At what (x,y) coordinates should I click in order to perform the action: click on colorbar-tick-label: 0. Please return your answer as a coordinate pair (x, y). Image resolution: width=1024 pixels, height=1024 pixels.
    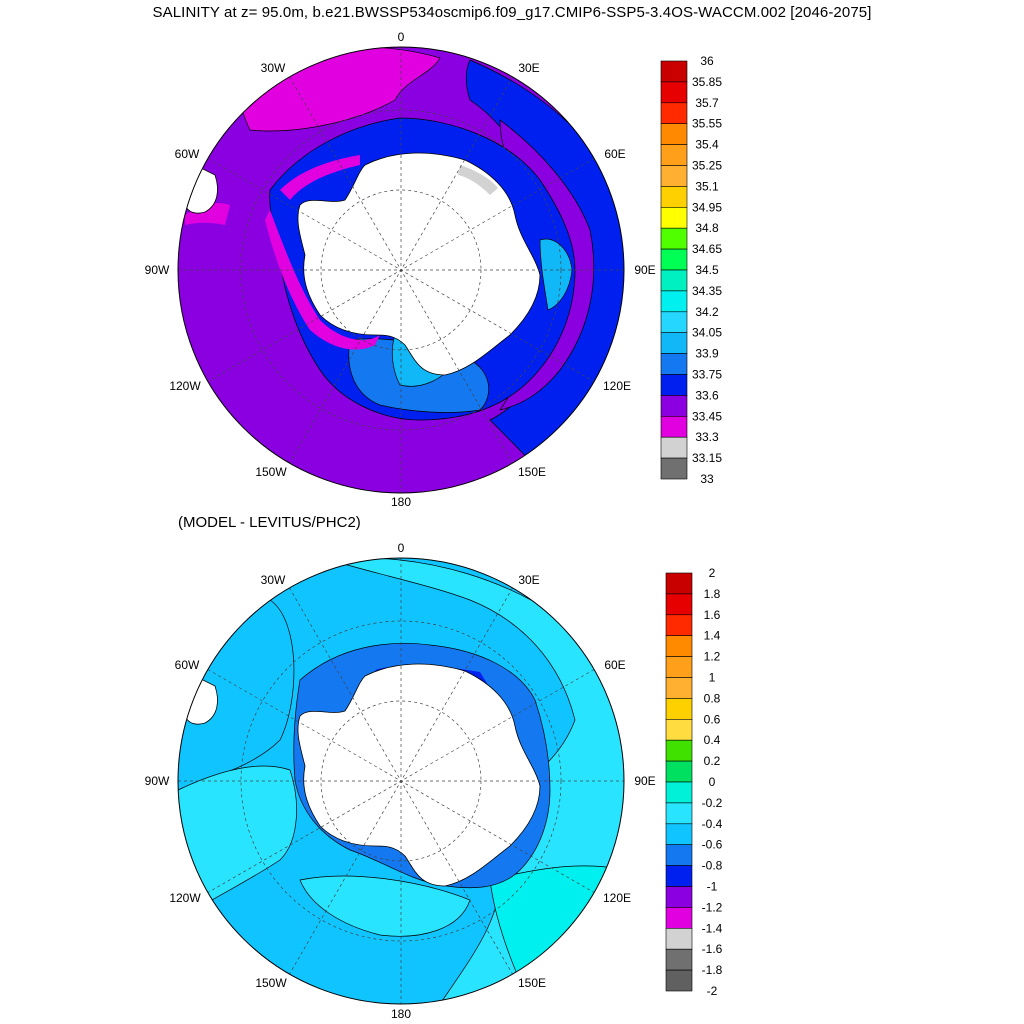
    Looking at the image, I should click on (712, 782).